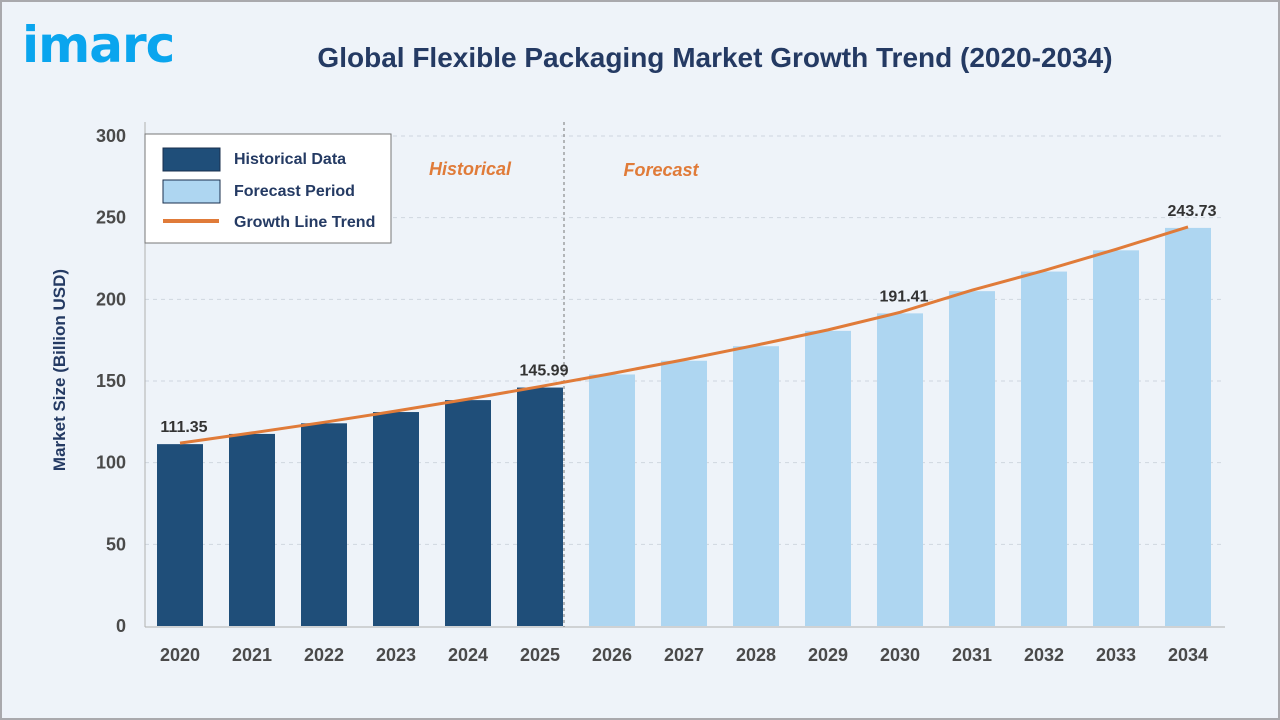 Image resolution: width=1280 pixels, height=720 pixels. Describe the element at coordinates (468, 513) in the screenshot. I see `bar-2024` at that location.